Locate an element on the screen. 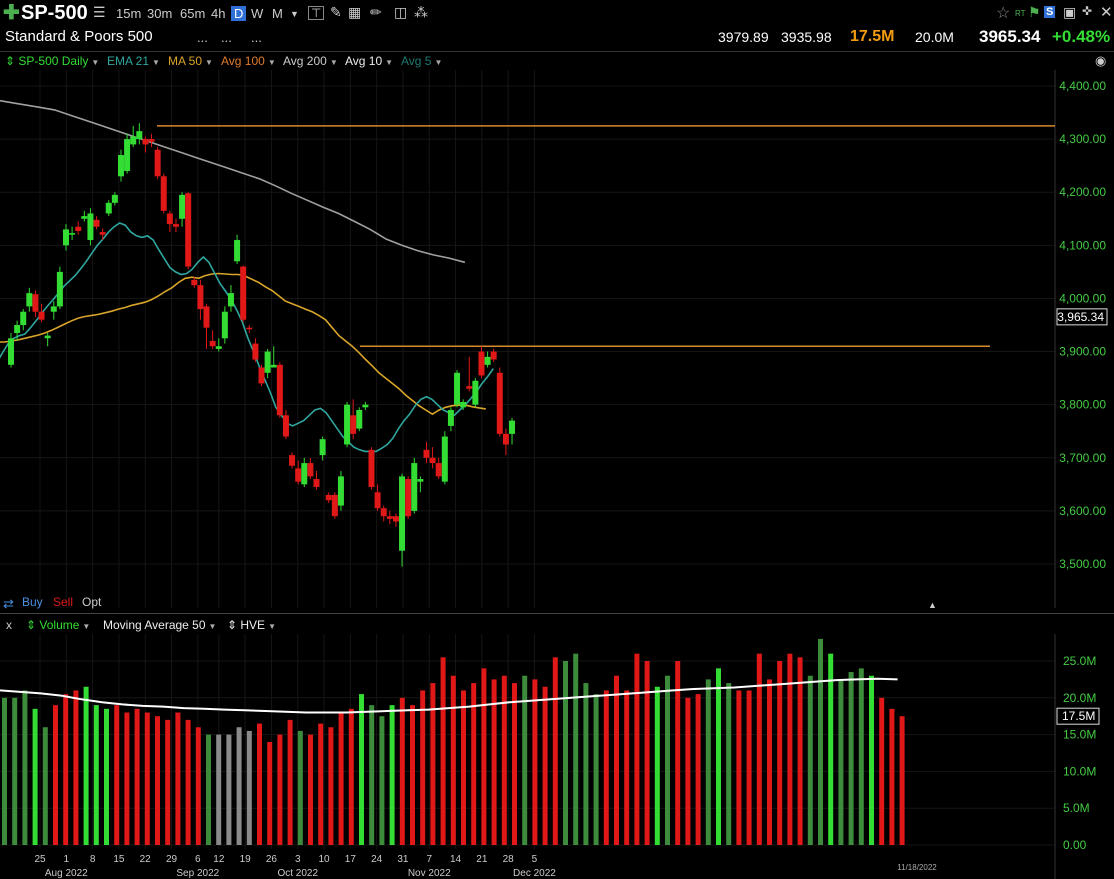 The height and width of the screenshot is (879, 1114). tf-daily: D is located at coordinates (239, 13).